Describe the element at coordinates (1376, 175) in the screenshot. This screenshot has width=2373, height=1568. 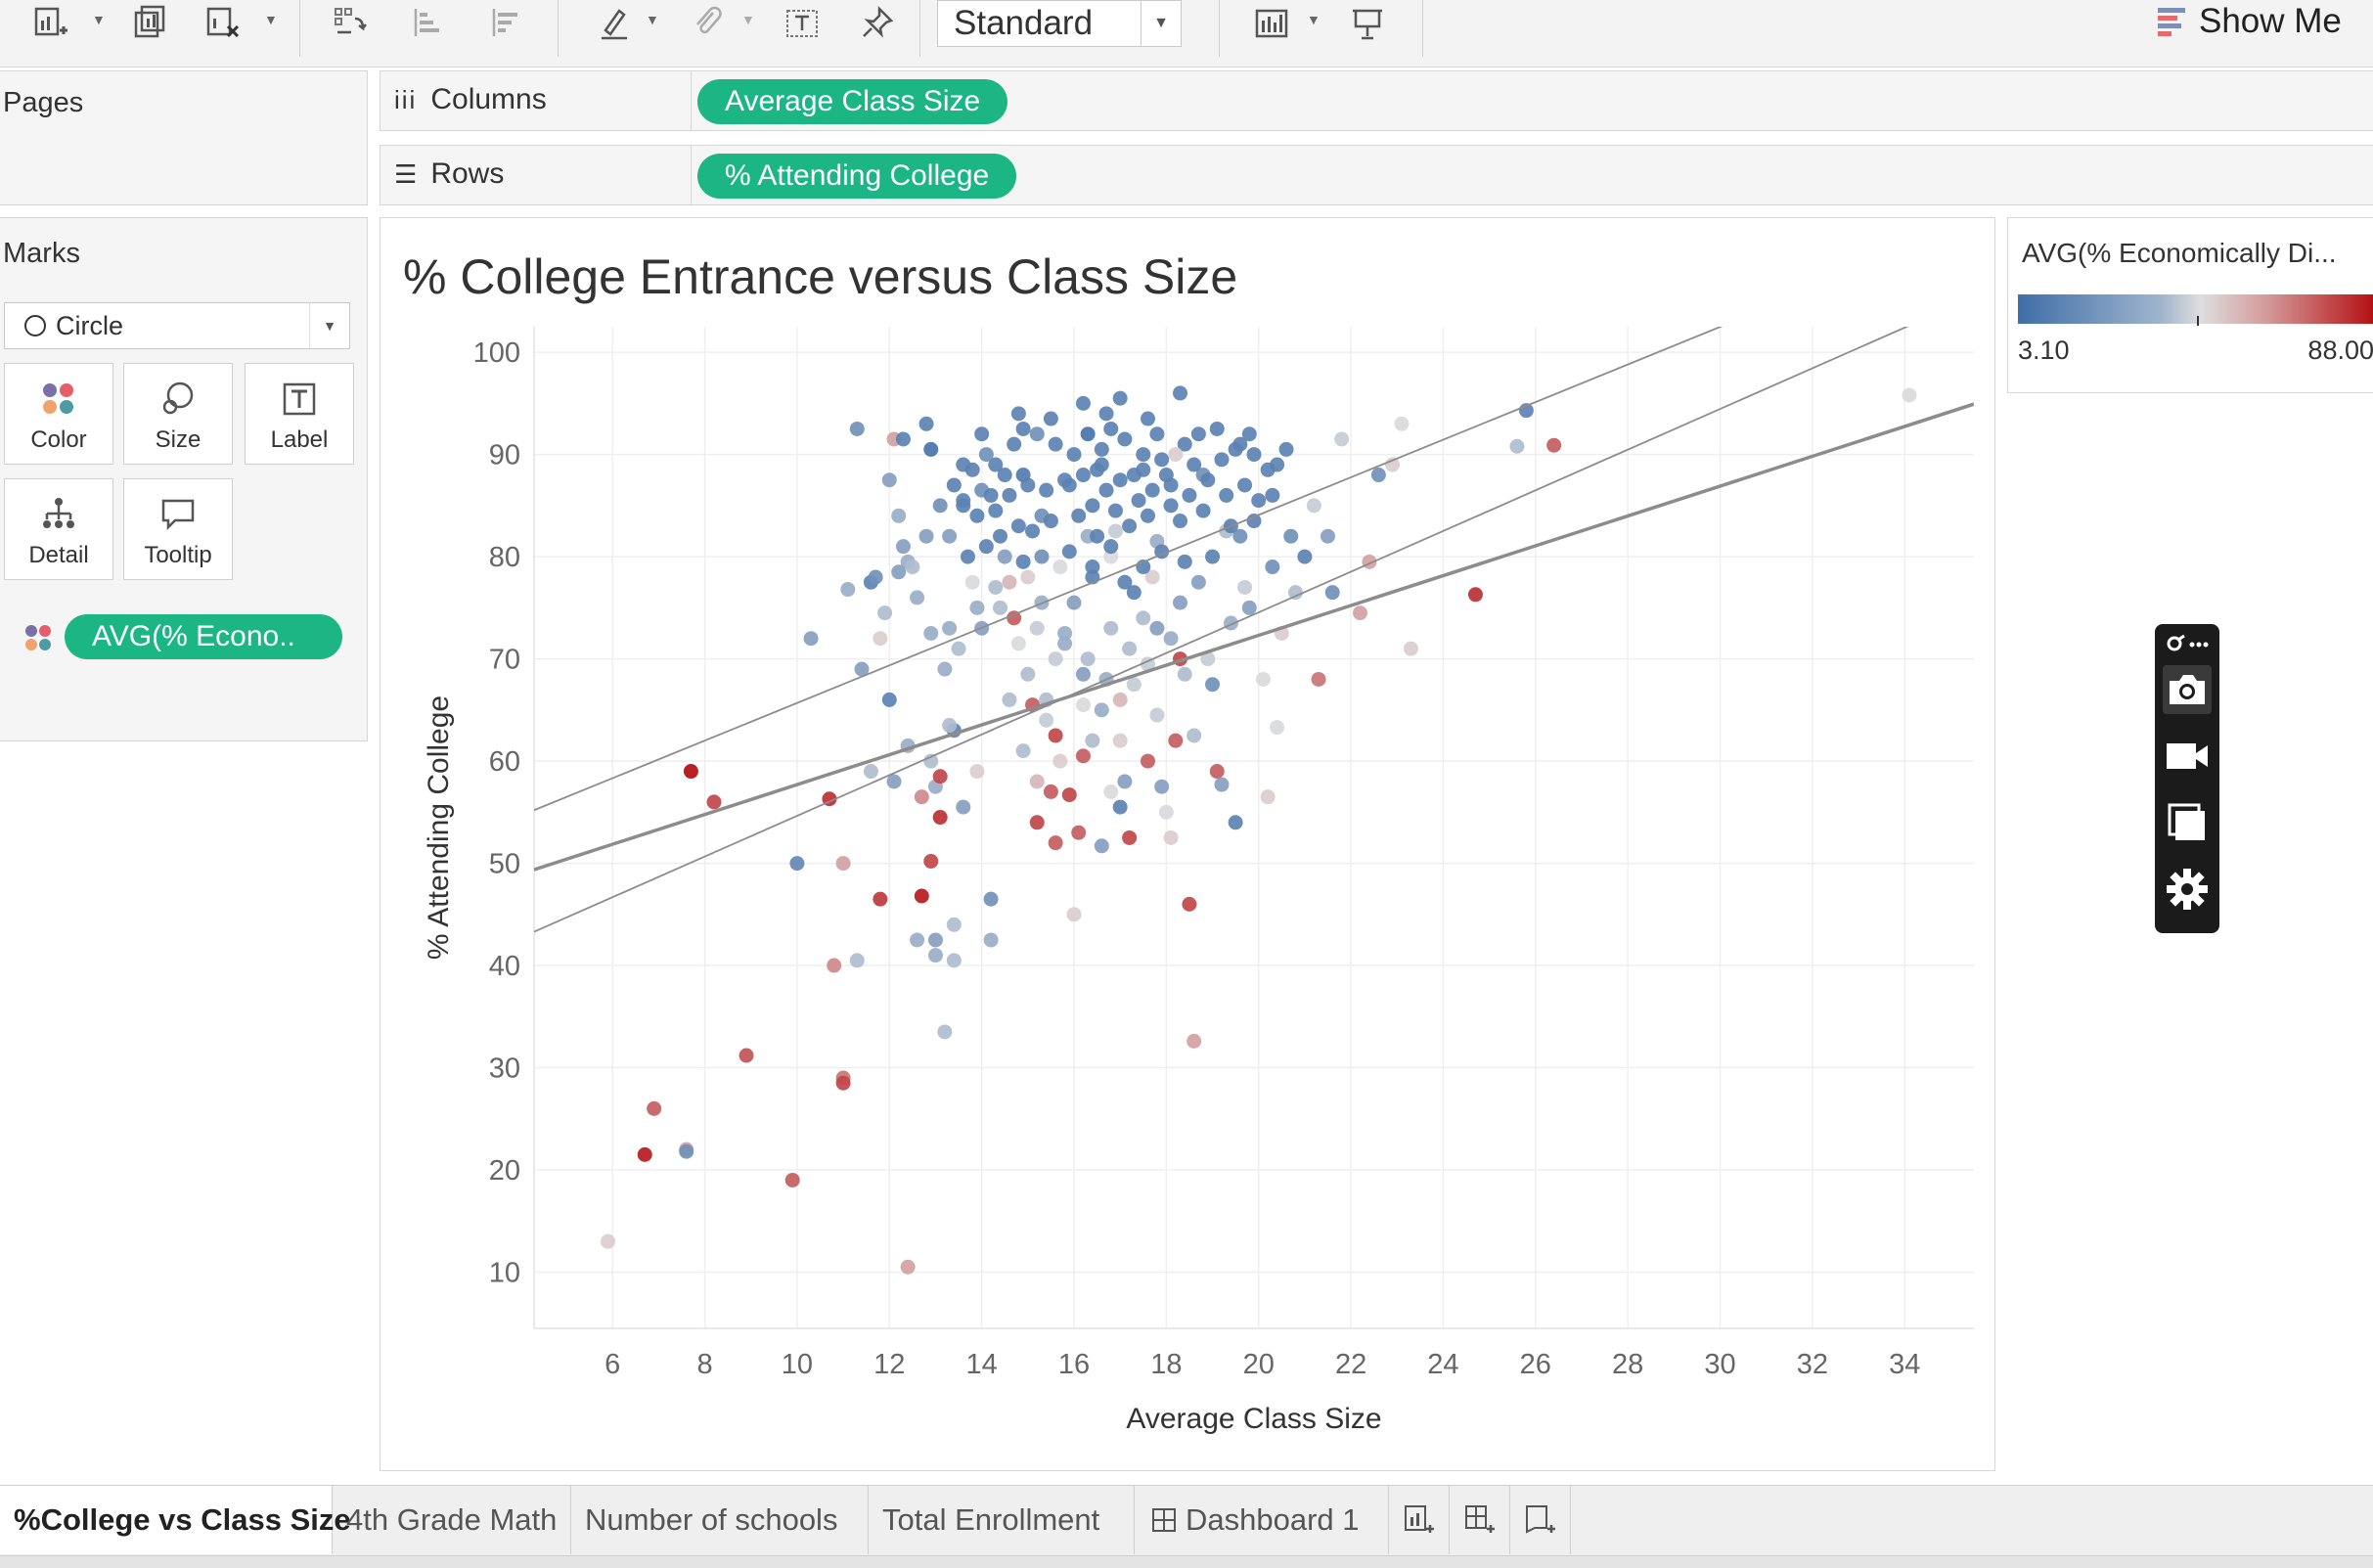
I see `rows-shelf: ☰ Rows % Attending College` at that location.